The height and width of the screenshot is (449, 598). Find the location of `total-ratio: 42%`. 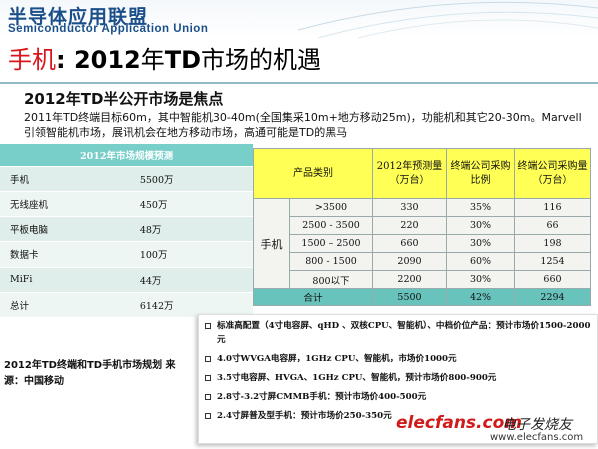

total-ratio: 42% is located at coordinates (480, 297).